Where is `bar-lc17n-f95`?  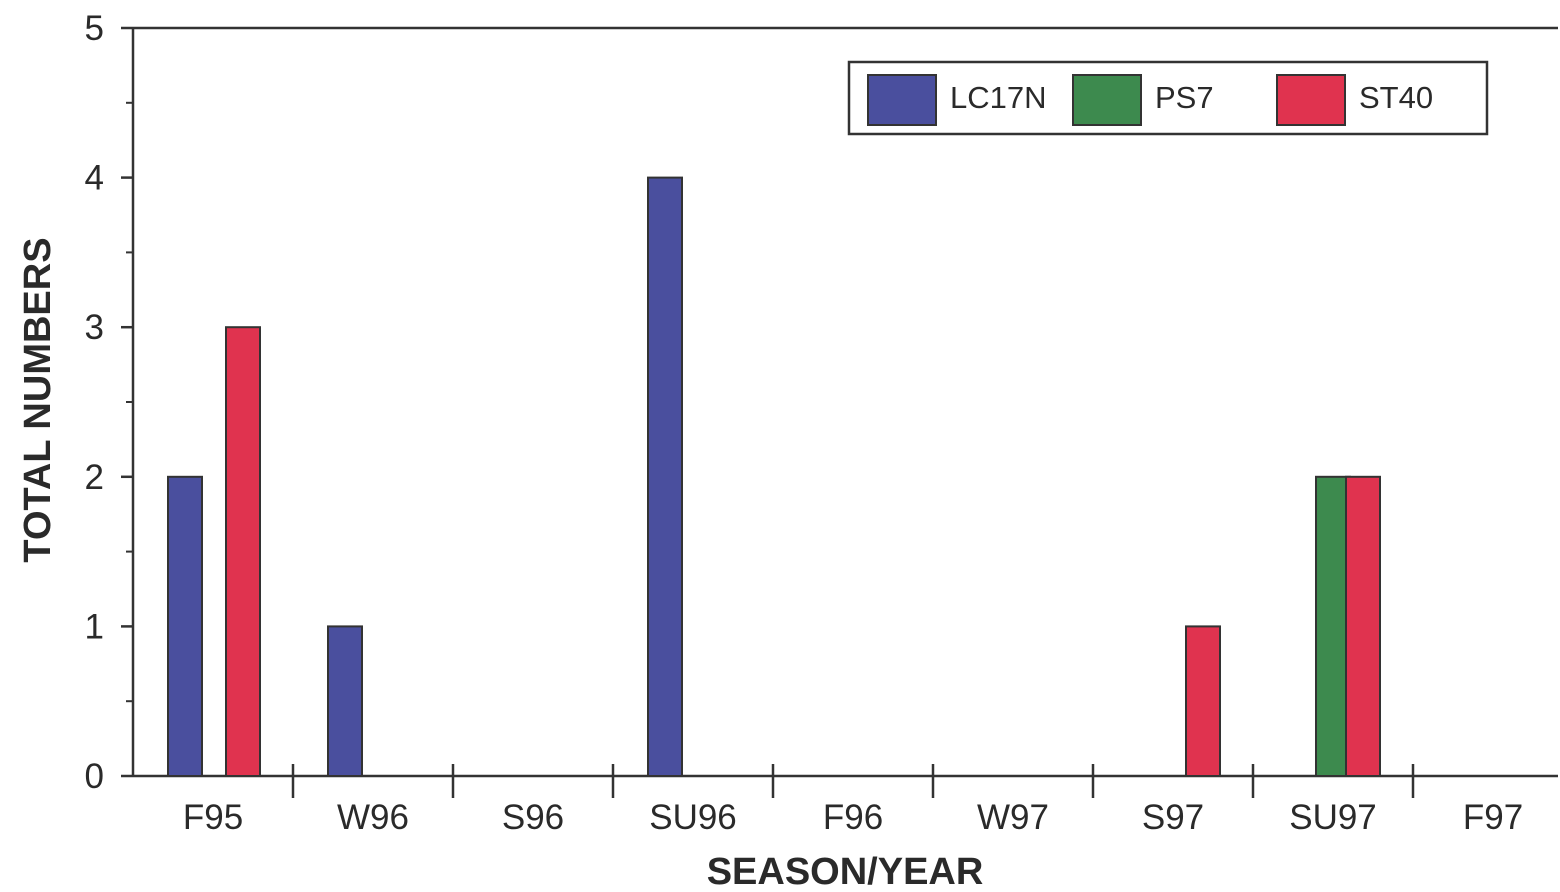 bar-lc17n-f95 is located at coordinates (185, 626).